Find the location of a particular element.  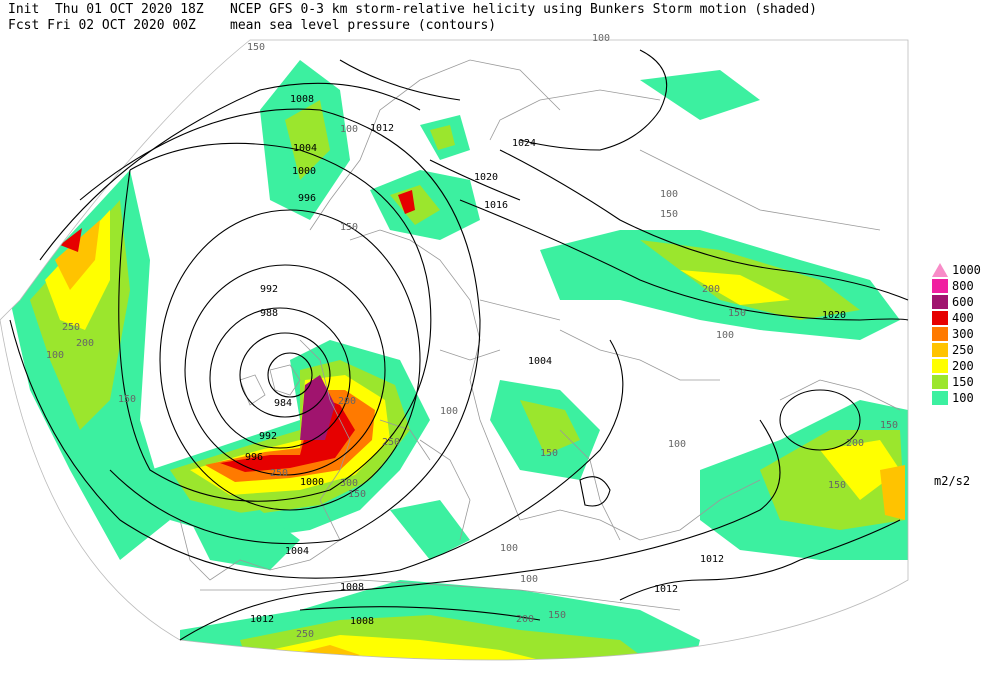

shade-label: 300 is located at coordinates (349, 483).